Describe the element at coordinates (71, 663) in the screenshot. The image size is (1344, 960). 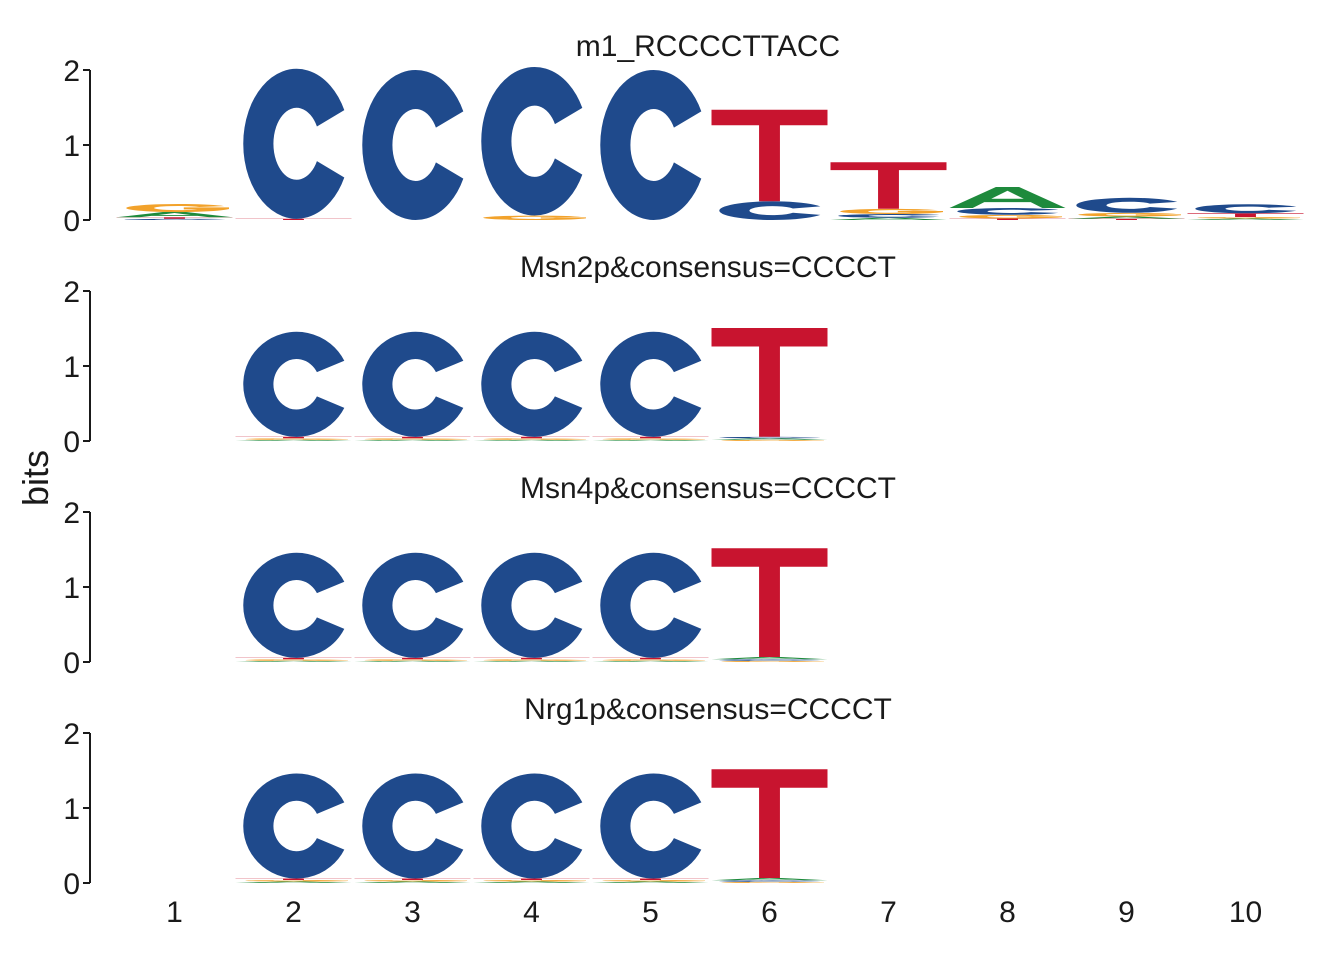
I see `y-tick-label: 0` at that location.